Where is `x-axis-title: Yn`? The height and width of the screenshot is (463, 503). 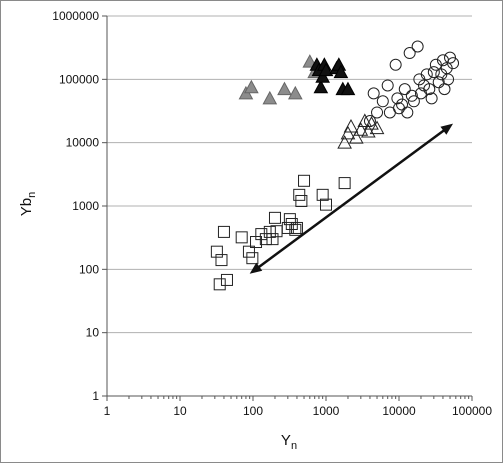
x-axis-title: Yn is located at coordinates (289, 442).